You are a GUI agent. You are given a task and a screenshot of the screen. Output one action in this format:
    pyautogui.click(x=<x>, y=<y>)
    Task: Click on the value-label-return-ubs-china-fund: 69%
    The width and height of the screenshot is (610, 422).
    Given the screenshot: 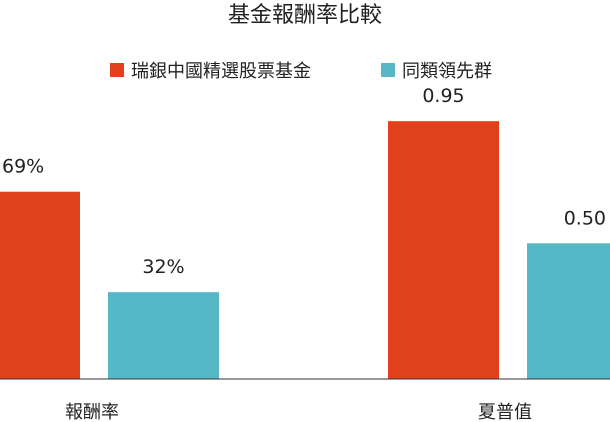 What is the action you would take?
    pyautogui.click(x=23, y=167)
    